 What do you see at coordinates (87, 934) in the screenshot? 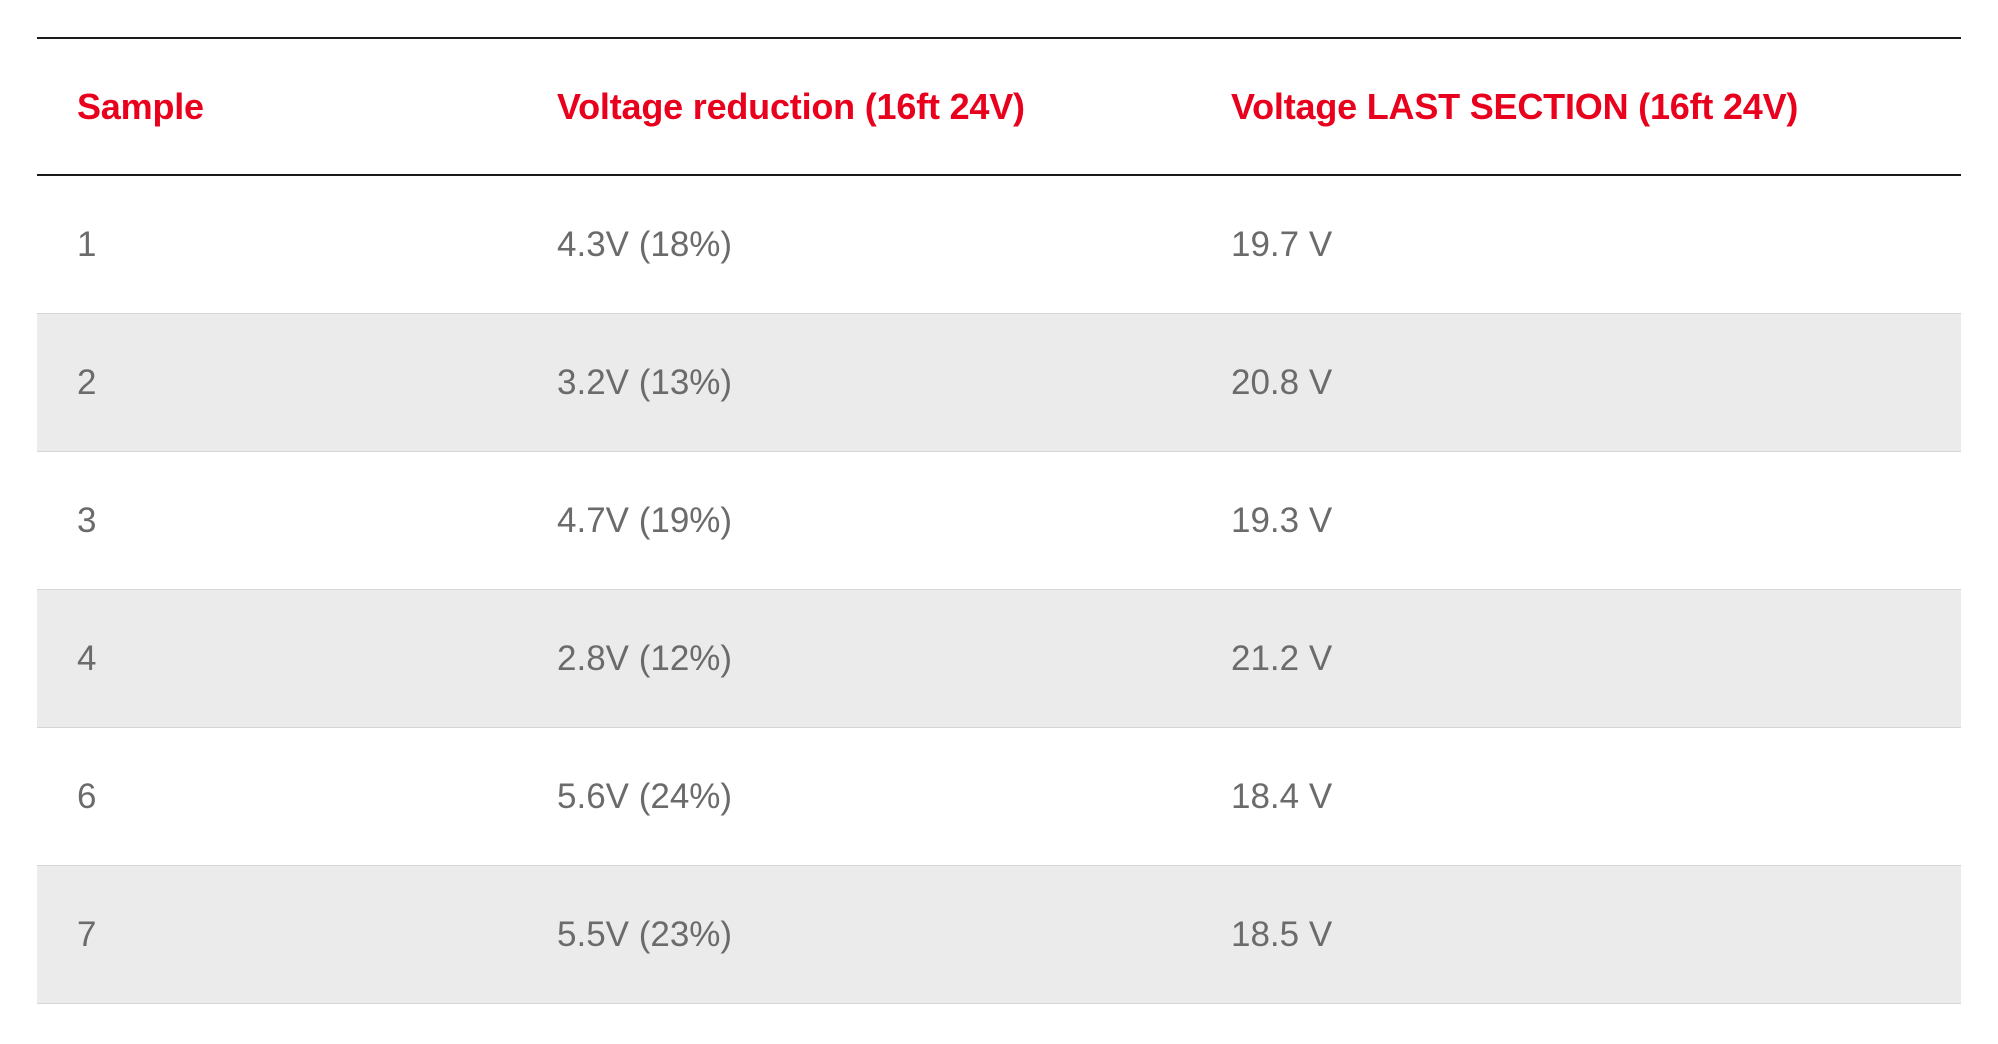
I see `cell-sample: 7` at bounding box center [87, 934].